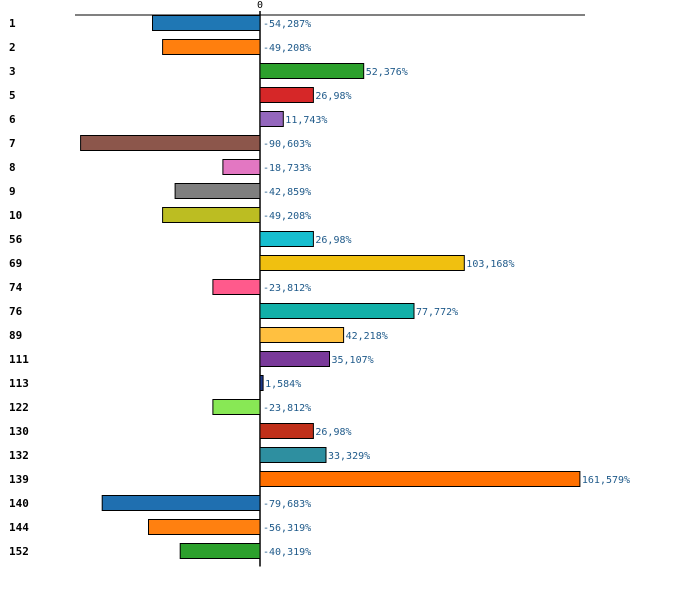 The image size is (700, 597). What do you see at coordinates (15, 263) in the screenshot?
I see `category-label-69: 69` at bounding box center [15, 263].